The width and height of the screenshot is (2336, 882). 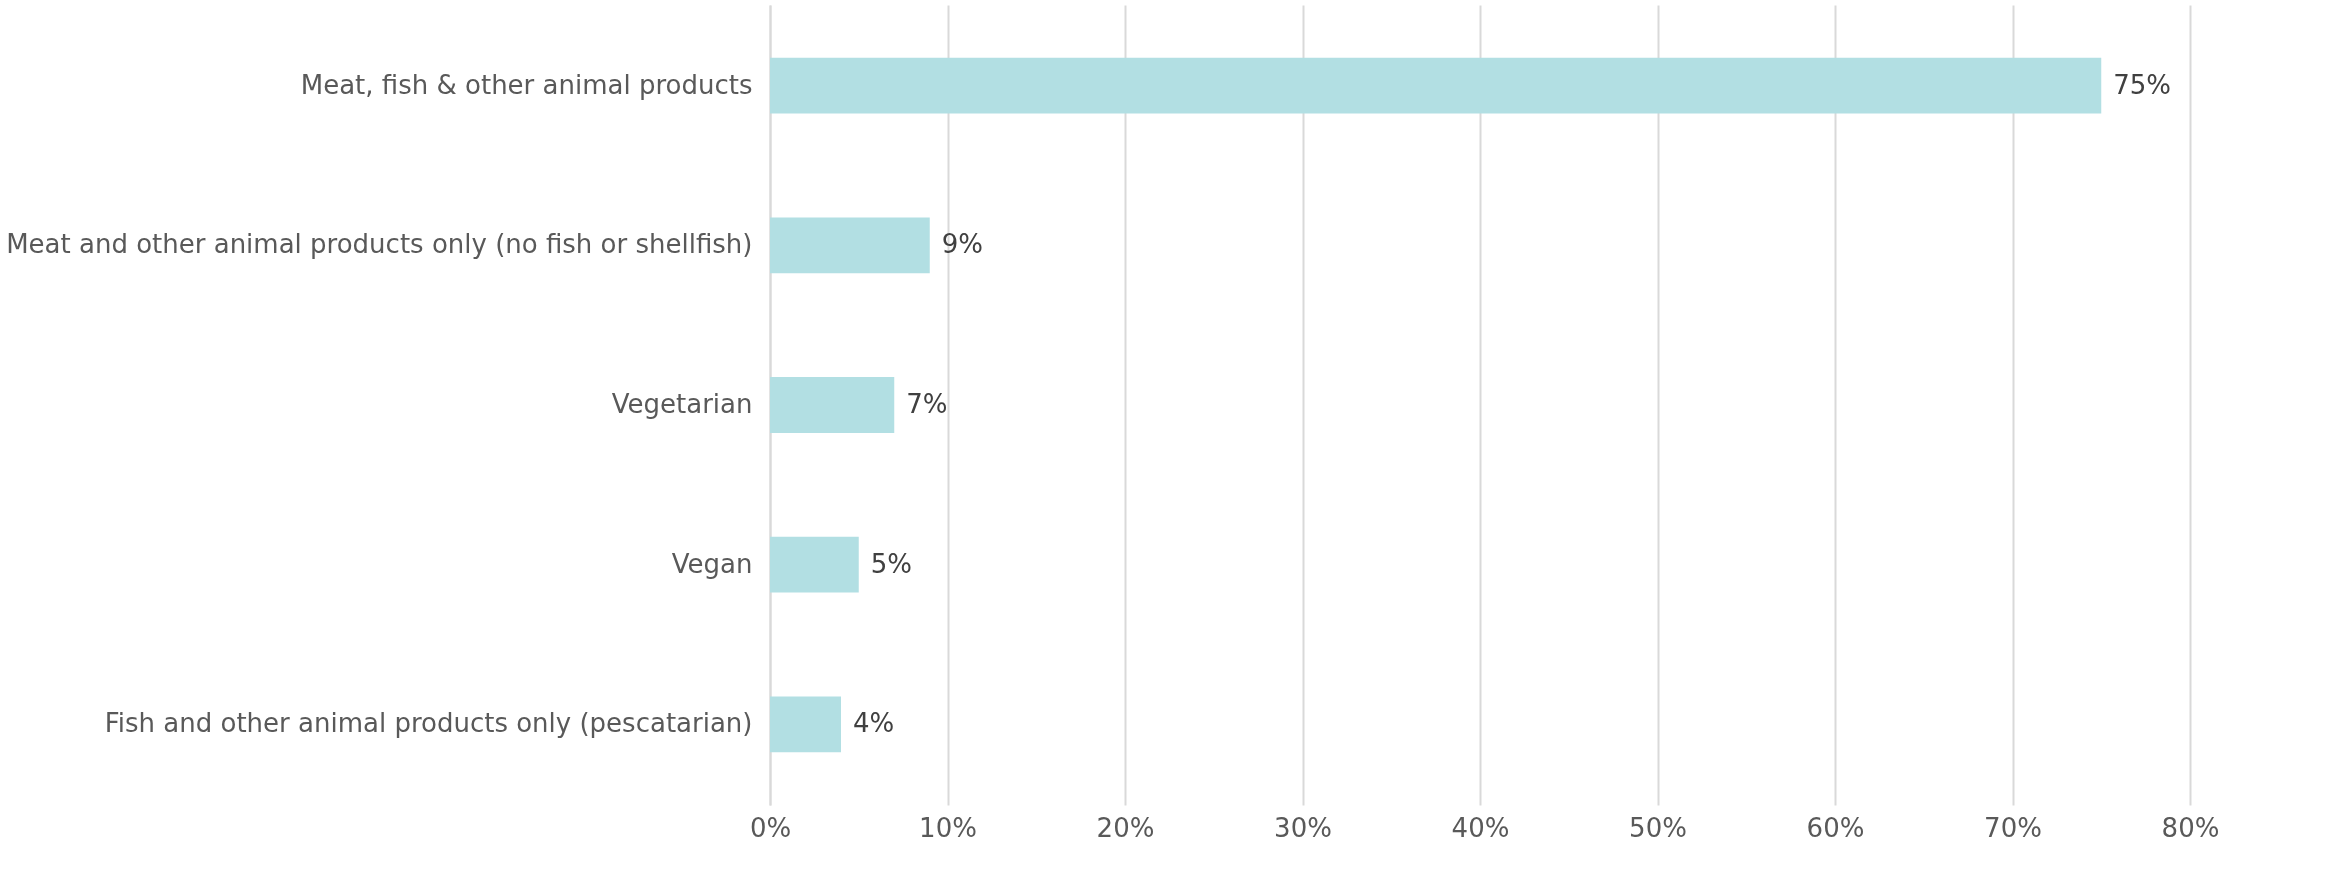 I want to click on x-tick-label: 80%, so click(x=2190, y=827).